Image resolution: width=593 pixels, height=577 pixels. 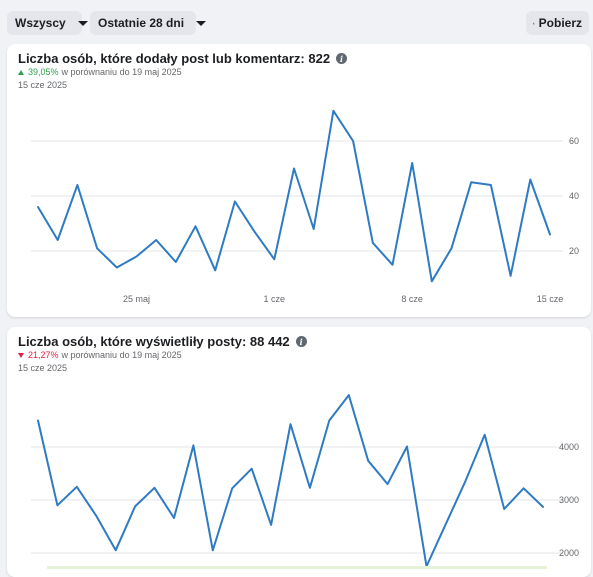 What do you see at coordinates (296, 22) in the screenshot?
I see `toolbar: Wszyscy Ostatnie 28 dni Pobierz` at bounding box center [296, 22].